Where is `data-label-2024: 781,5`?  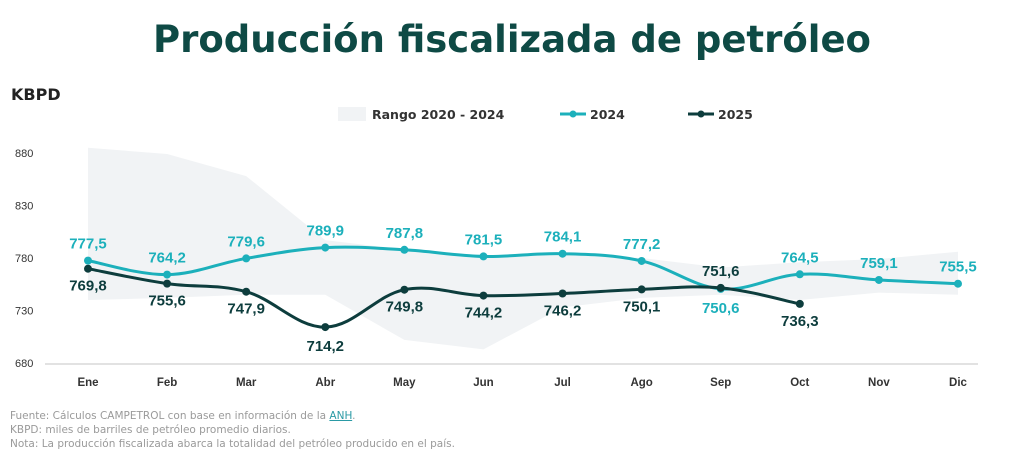
data-label-2024: 781,5 is located at coordinates (484, 239).